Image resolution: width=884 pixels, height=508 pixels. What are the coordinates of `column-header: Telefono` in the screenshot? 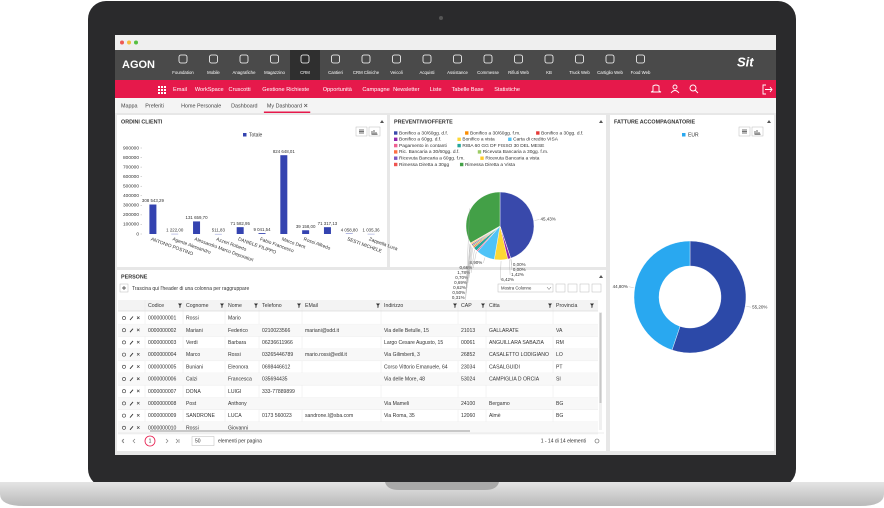 It's located at (272, 306).